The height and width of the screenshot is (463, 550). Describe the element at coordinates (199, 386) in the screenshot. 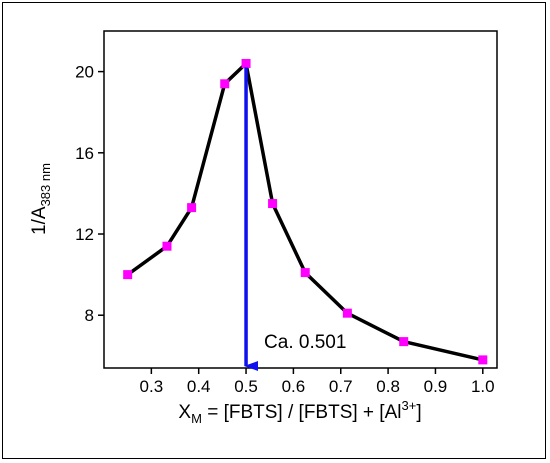

I see `x-tick-label: 0.4` at that location.